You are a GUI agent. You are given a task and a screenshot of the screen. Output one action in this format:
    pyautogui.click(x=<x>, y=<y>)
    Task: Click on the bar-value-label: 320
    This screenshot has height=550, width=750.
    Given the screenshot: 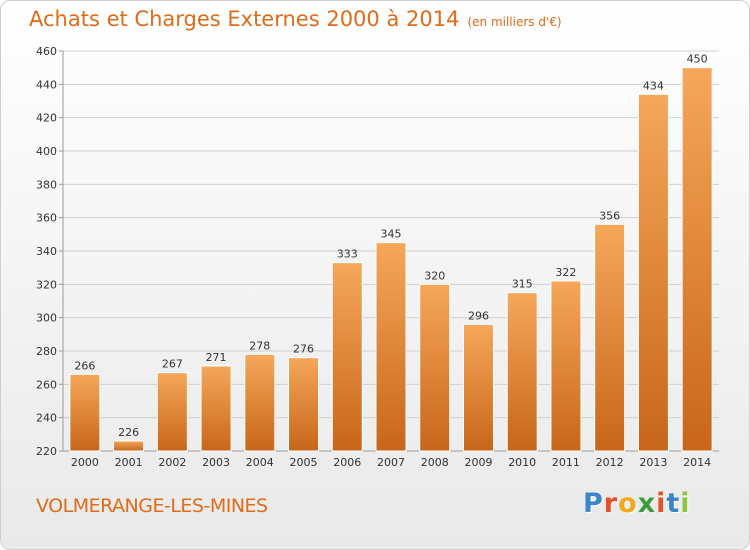 What is the action you would take?
    pyautogui.click(x=434, y=275)
    